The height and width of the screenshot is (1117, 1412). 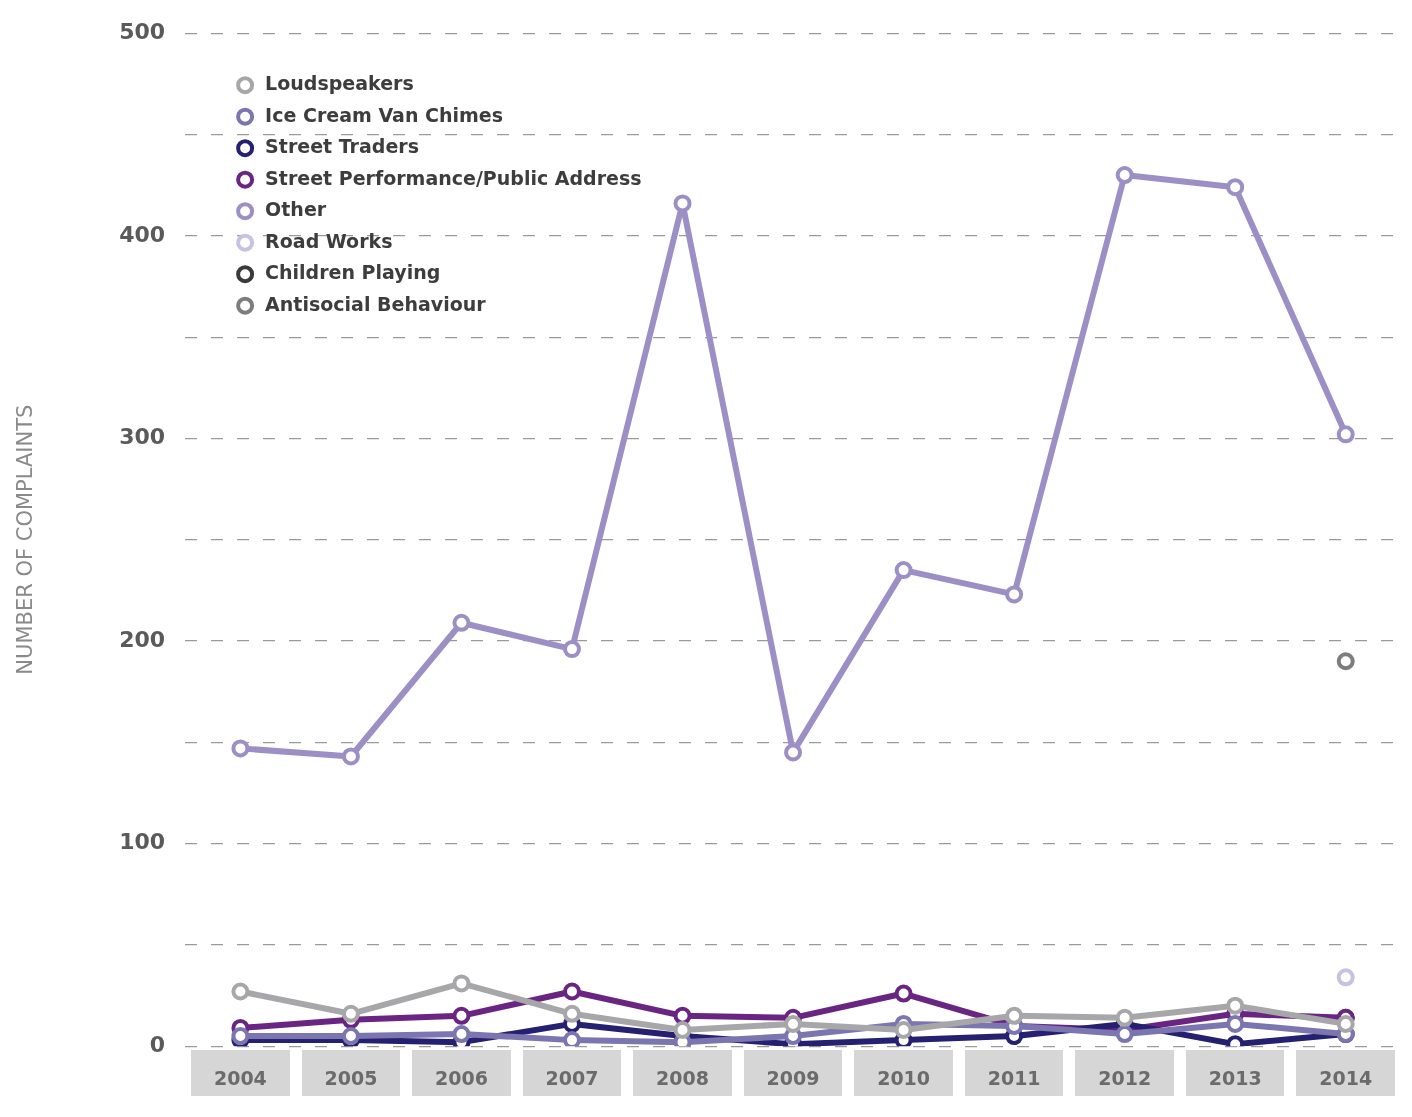 I want to click on x-tick-label: 2010, so click(x=904, y=1077).